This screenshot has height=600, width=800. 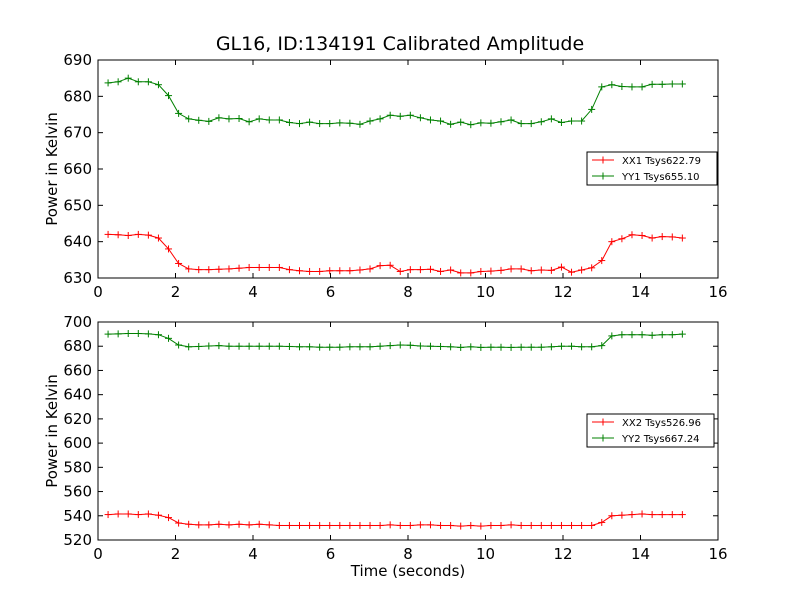 I want to click on series-xx, so click(x=395, y=520).